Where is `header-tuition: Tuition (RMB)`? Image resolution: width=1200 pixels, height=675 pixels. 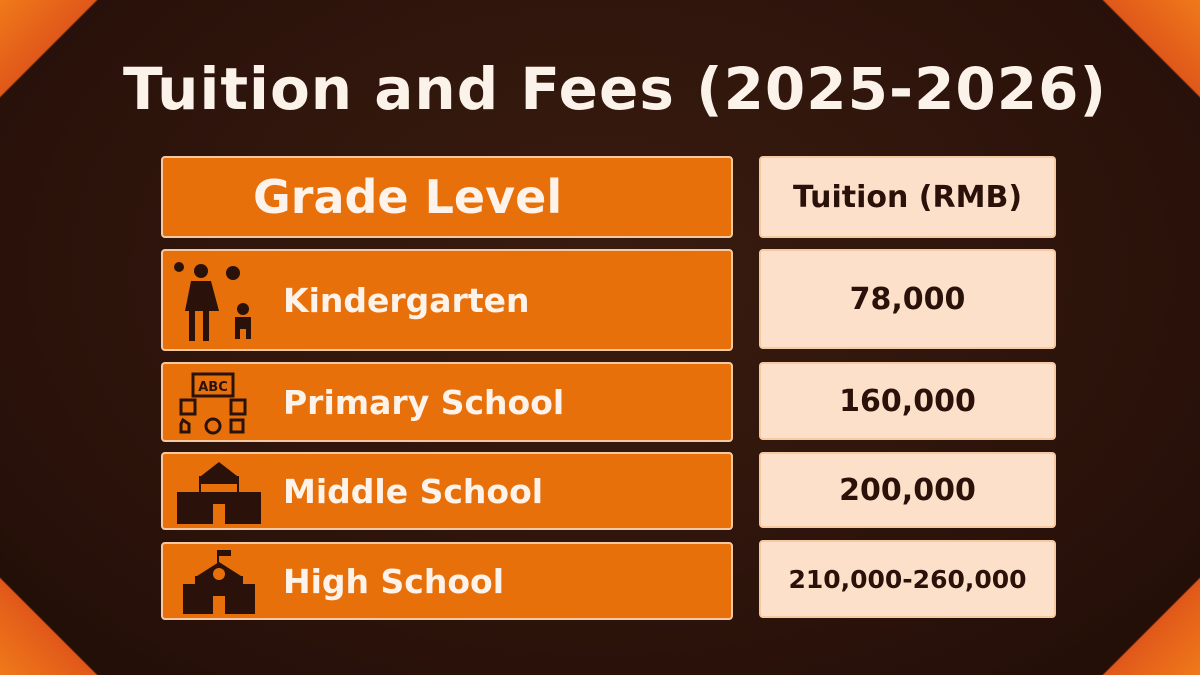
header-tuition: Tuition (RMB) is located at coordinates (907, 197).